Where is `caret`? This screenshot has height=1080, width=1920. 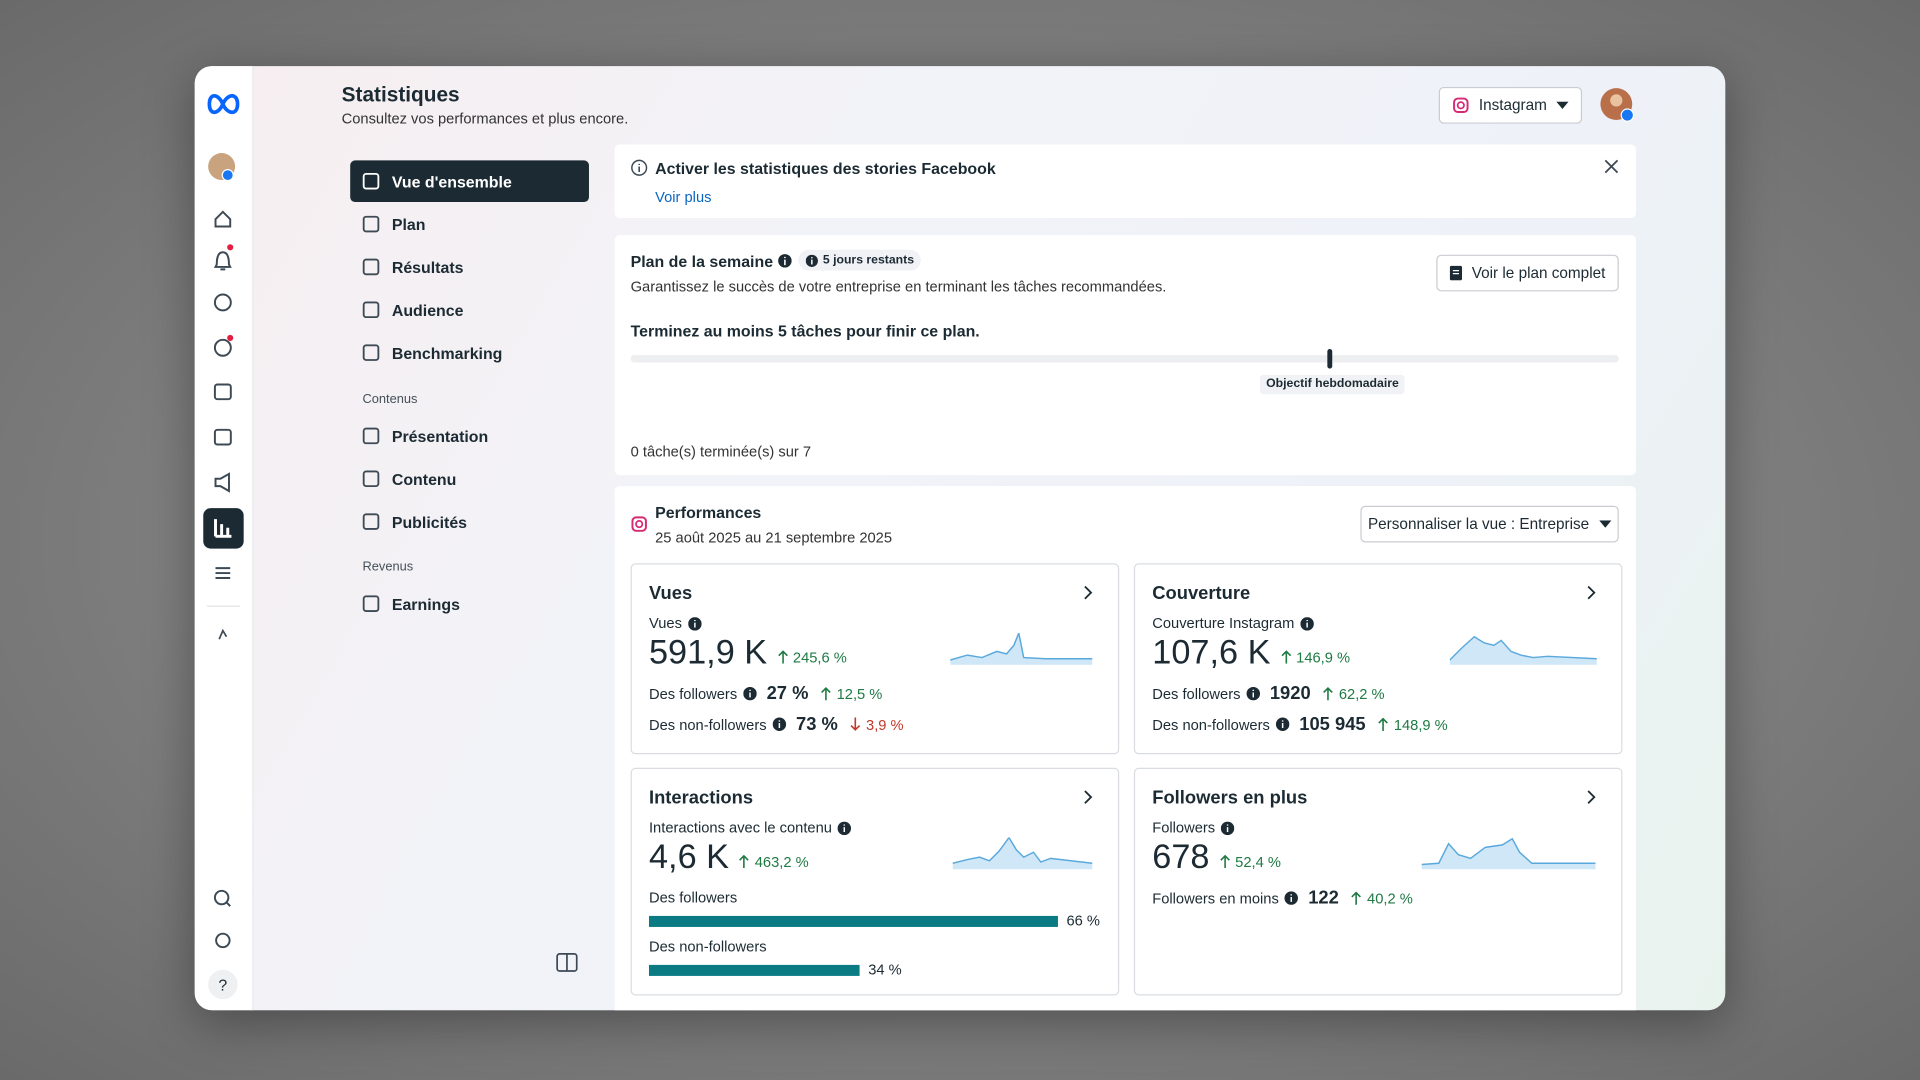 caret is located at coordinates (1605, 524).